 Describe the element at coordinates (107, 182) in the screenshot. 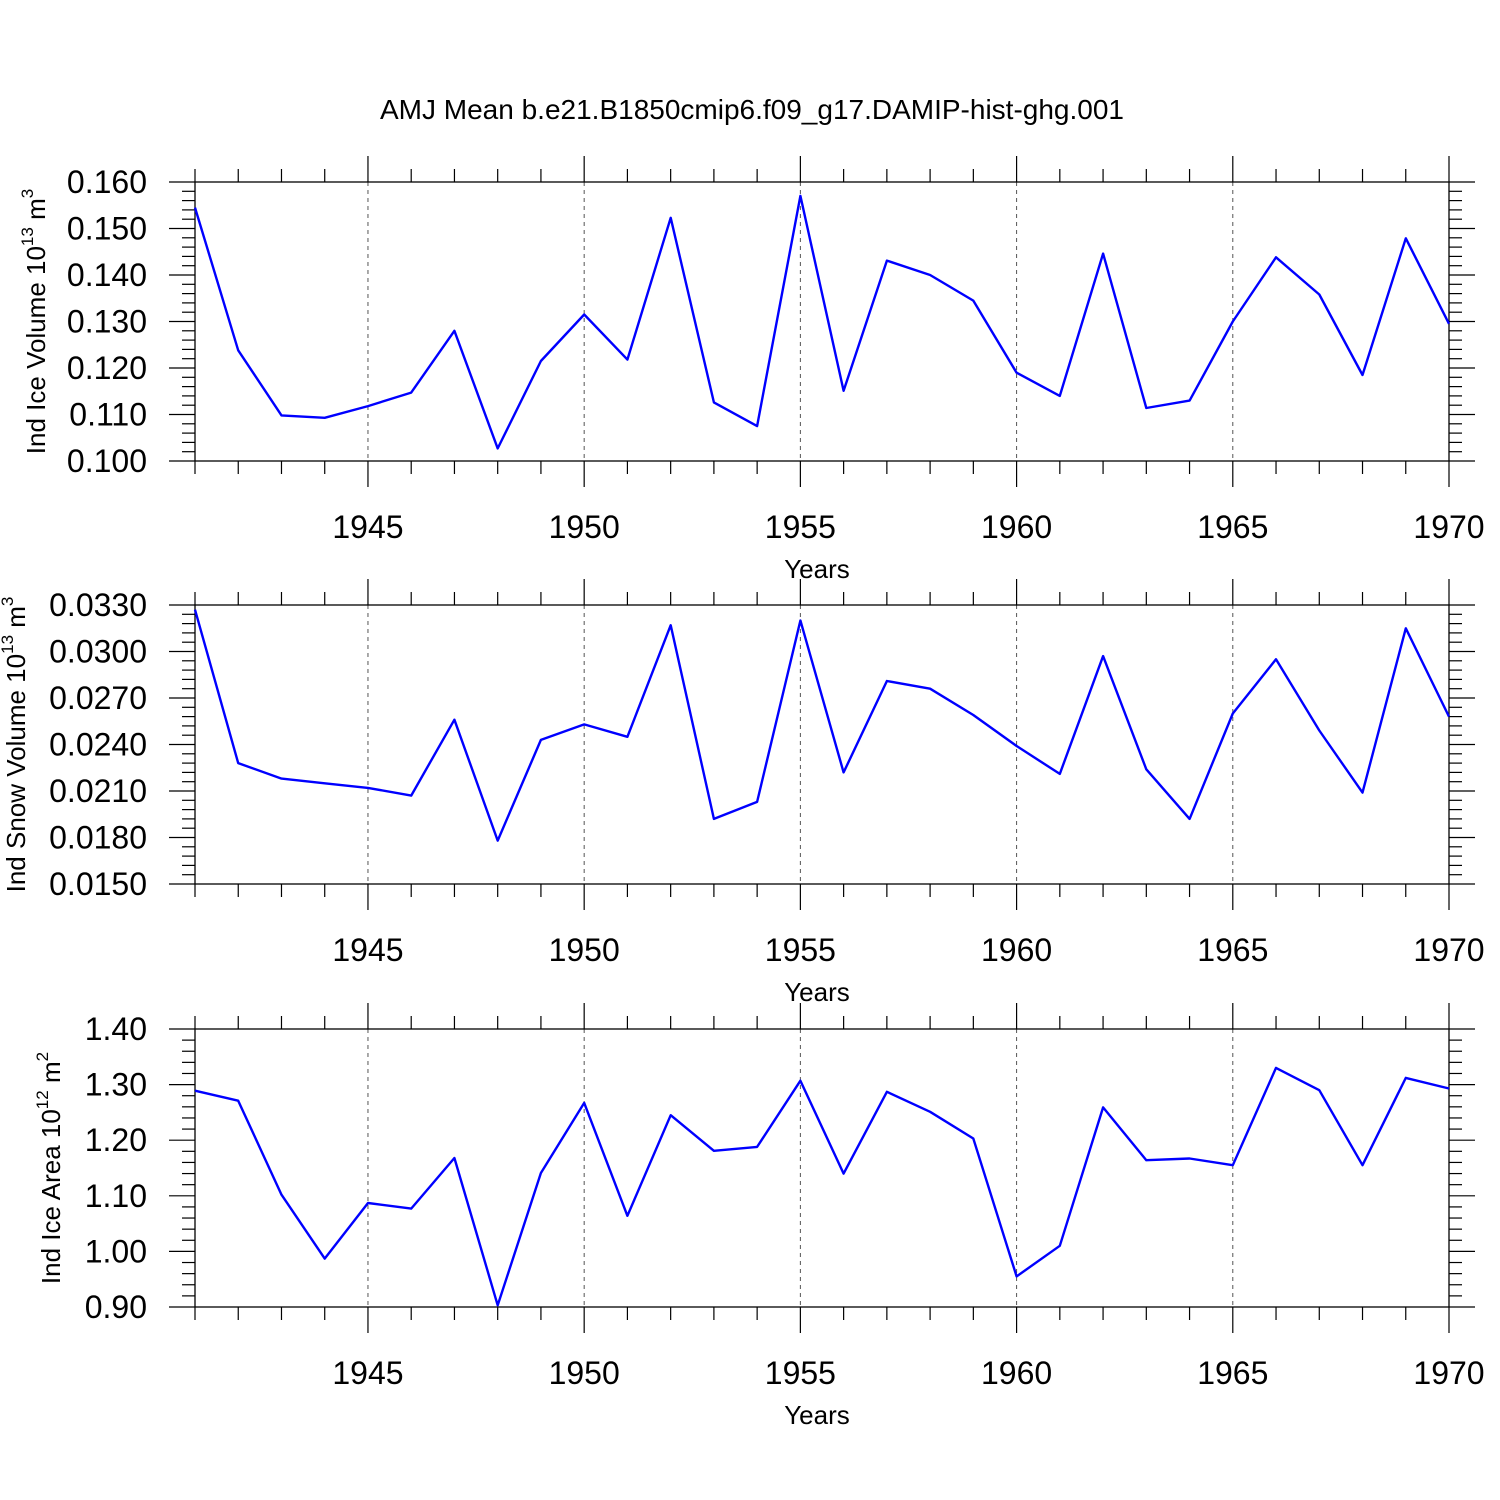

I see `y-tick-label: 0.160` at that location.